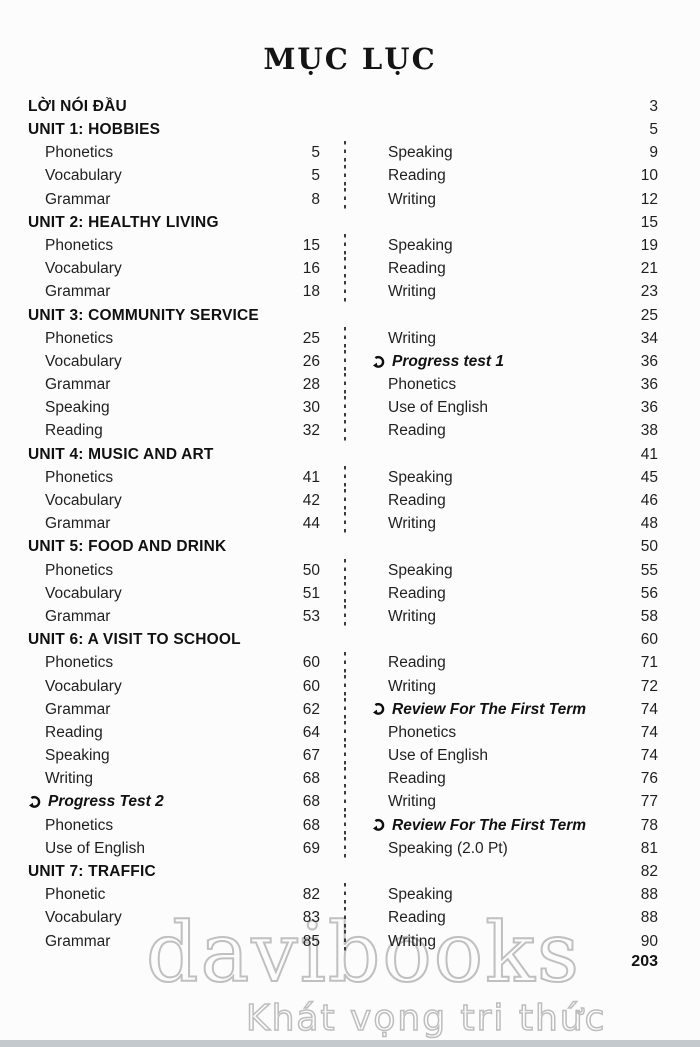 The height and width of the screenshot is (1047, 700). I want to click on toc-row: Grammar 44 Writing 48, so click(343, 524).